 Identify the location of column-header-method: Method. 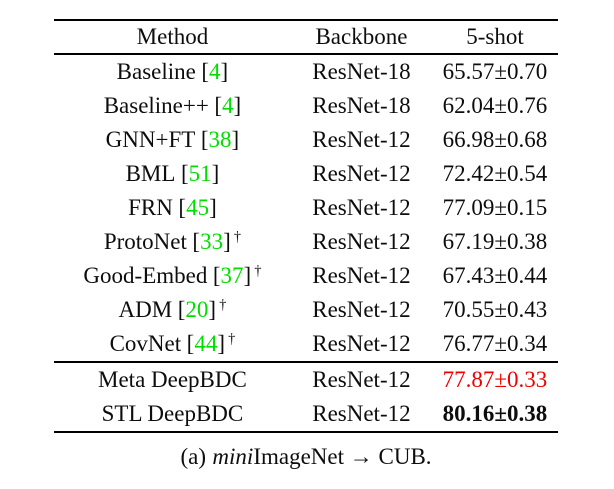
(172, 37).